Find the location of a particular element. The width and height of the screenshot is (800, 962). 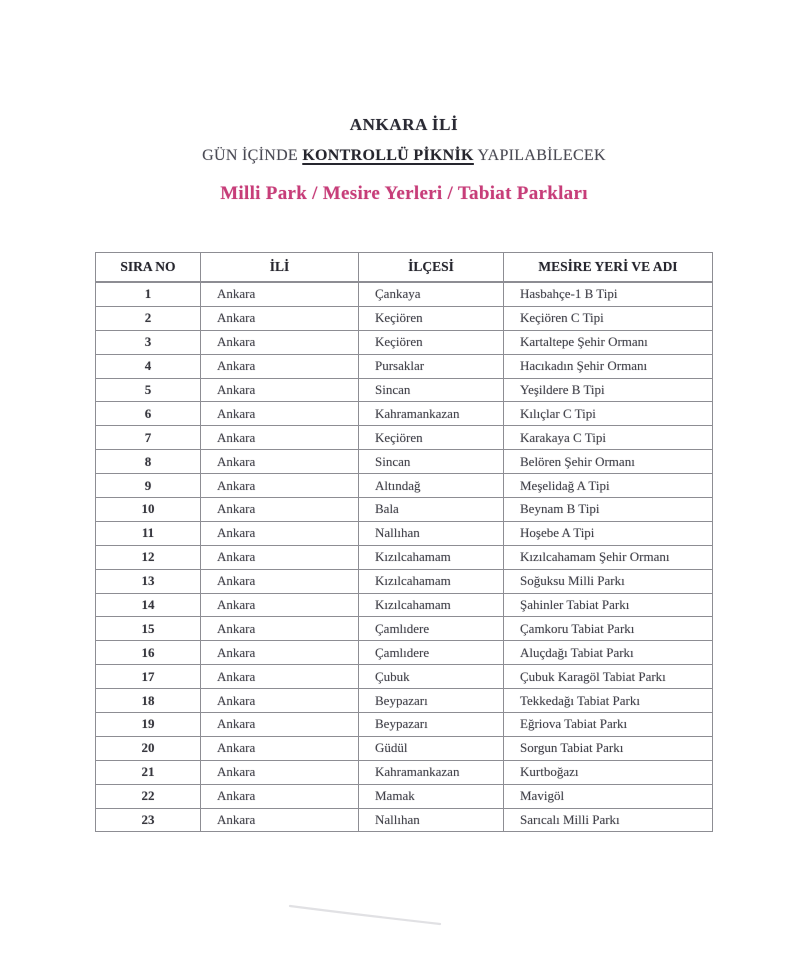

row-number-cell: 4 is located at coordinates (148, 366).